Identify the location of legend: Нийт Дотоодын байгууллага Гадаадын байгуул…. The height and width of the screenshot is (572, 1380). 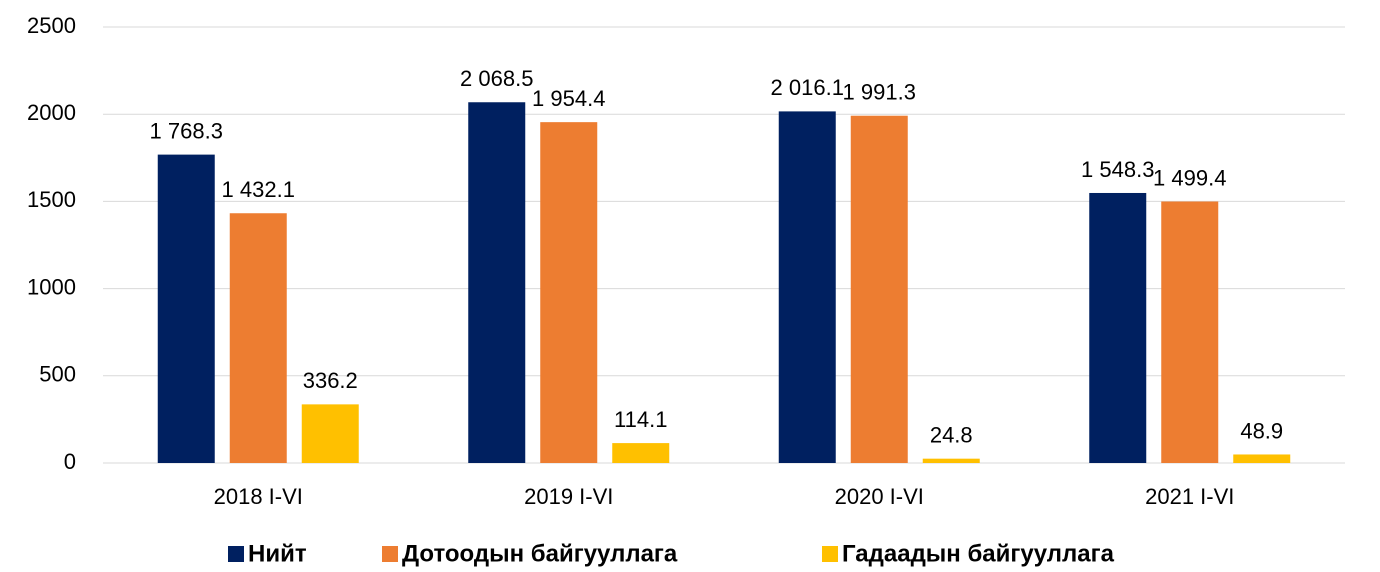
(671, 553).